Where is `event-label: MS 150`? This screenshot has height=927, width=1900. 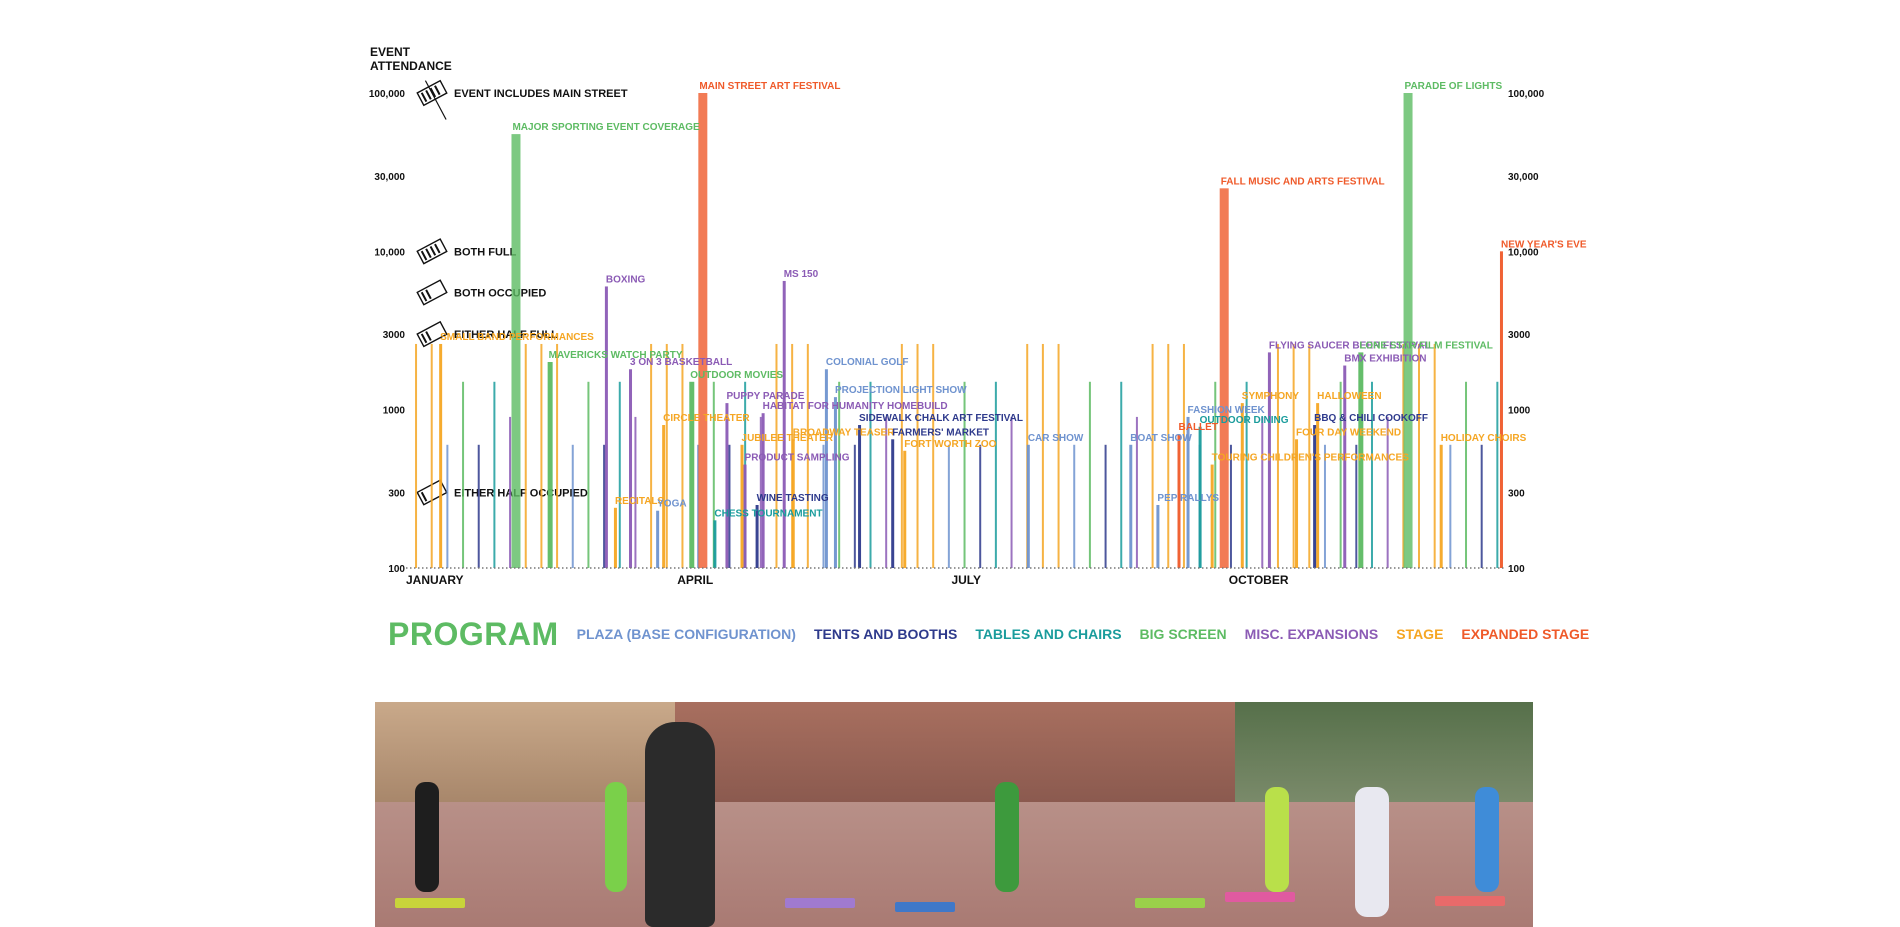
event-label: MS 150 is located at coordinates (801, 274).